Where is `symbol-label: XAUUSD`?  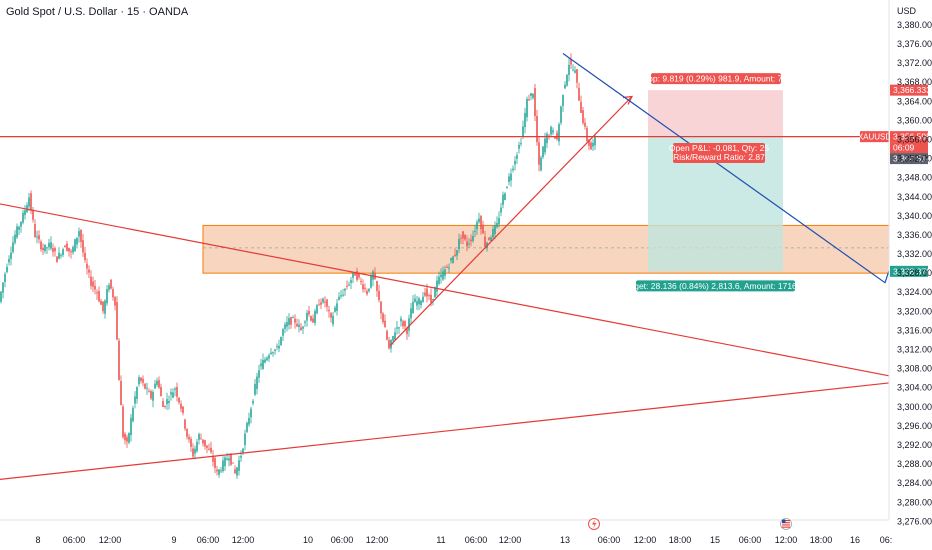
symbol-label: XAUUSD is located at coordinates (874, 137).